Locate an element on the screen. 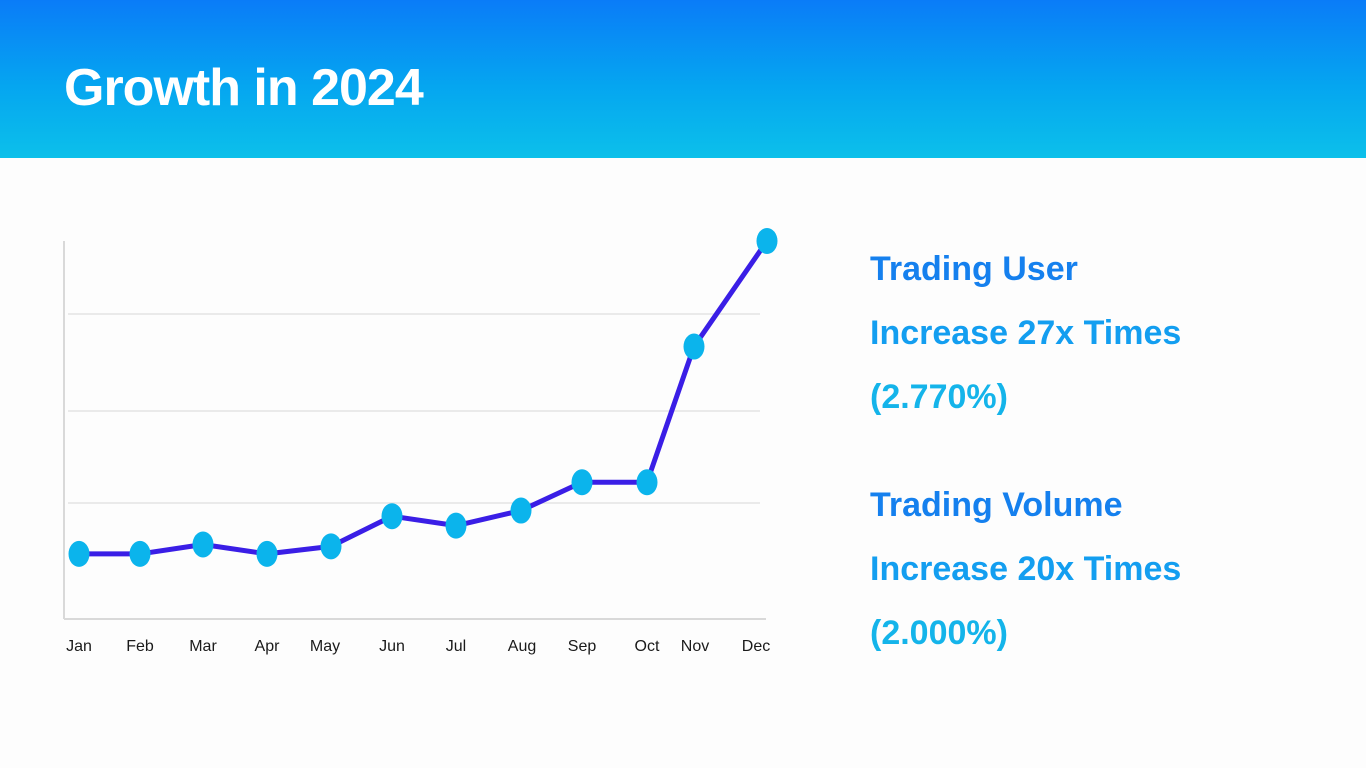 The height and width of the screenshot is (768, 1366). data-point-apr is located at coordinates (267, 553).